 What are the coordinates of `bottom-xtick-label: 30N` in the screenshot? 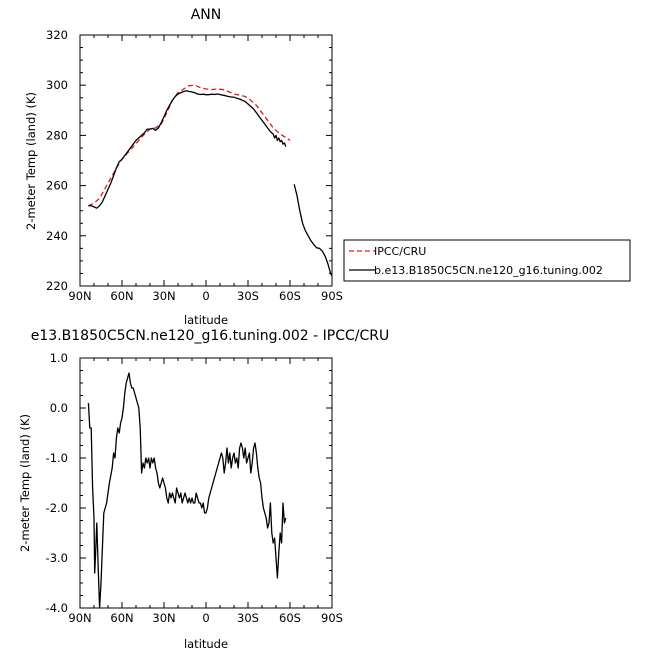 It's located at (163, 618).